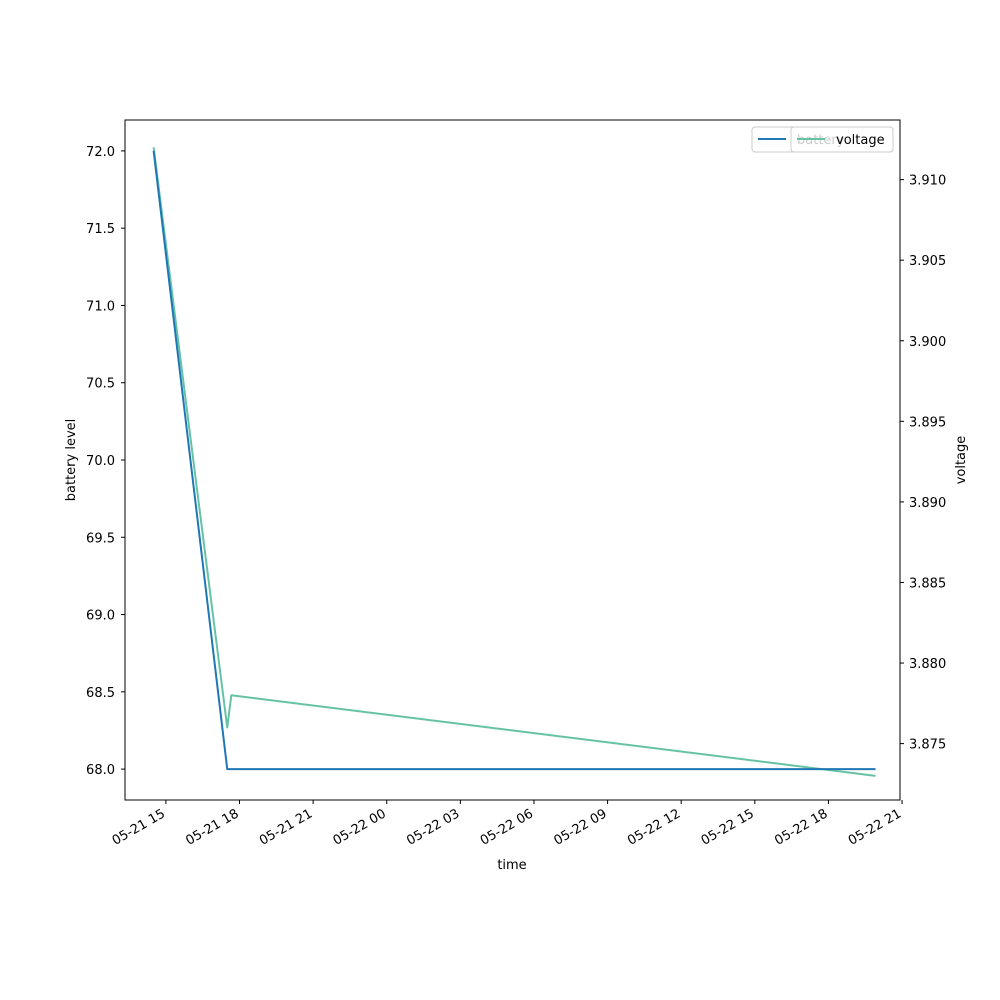 The image size is (1000, 1000). What do you see at coordinates (100, 616) in the screenshot?
I see `left-y-tick-label: 69.0` at bounding box center [100, 616].